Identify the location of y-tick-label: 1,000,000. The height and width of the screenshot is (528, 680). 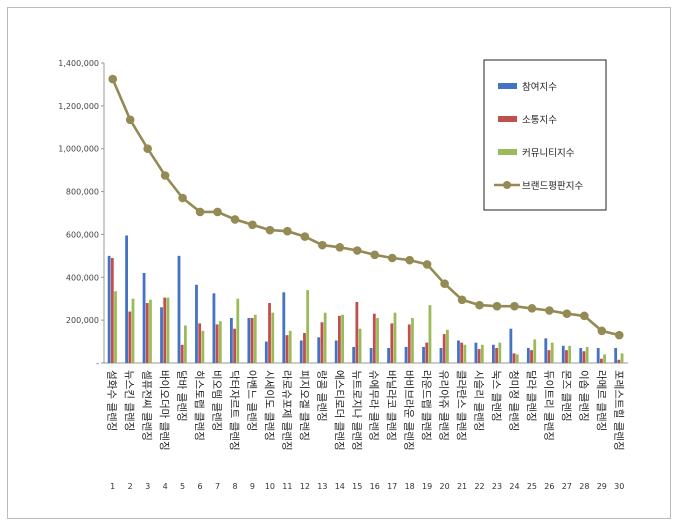
(78, 149).